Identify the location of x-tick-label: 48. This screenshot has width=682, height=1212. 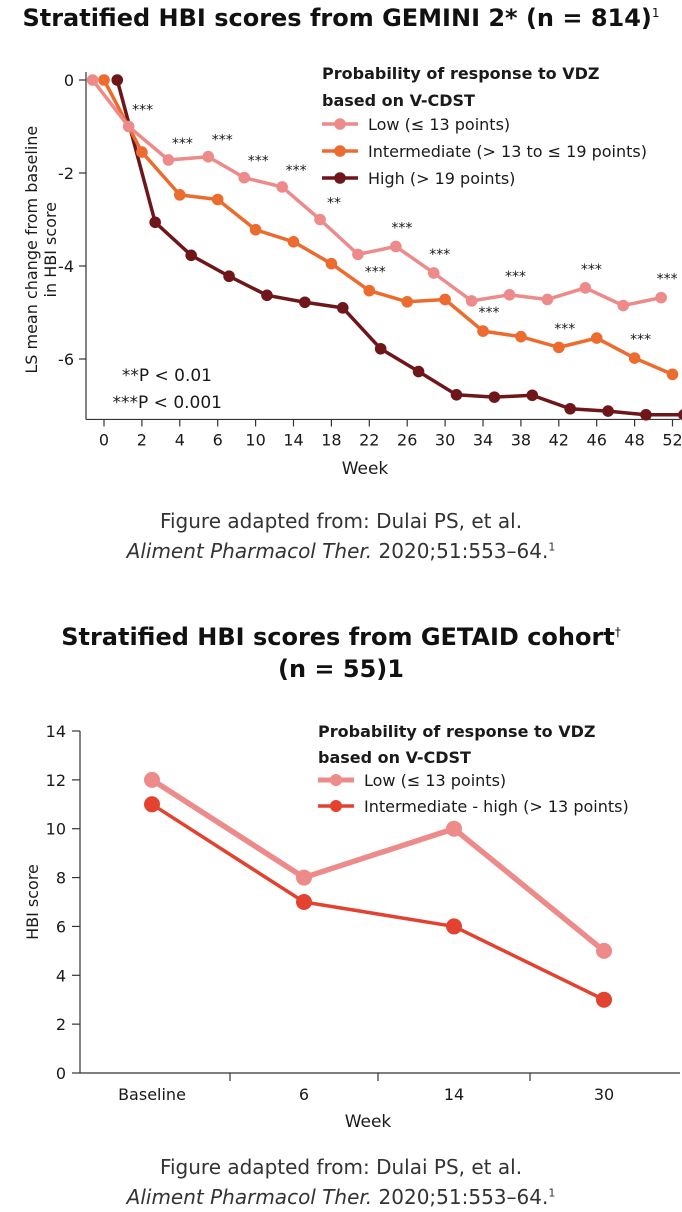
(634, 439).